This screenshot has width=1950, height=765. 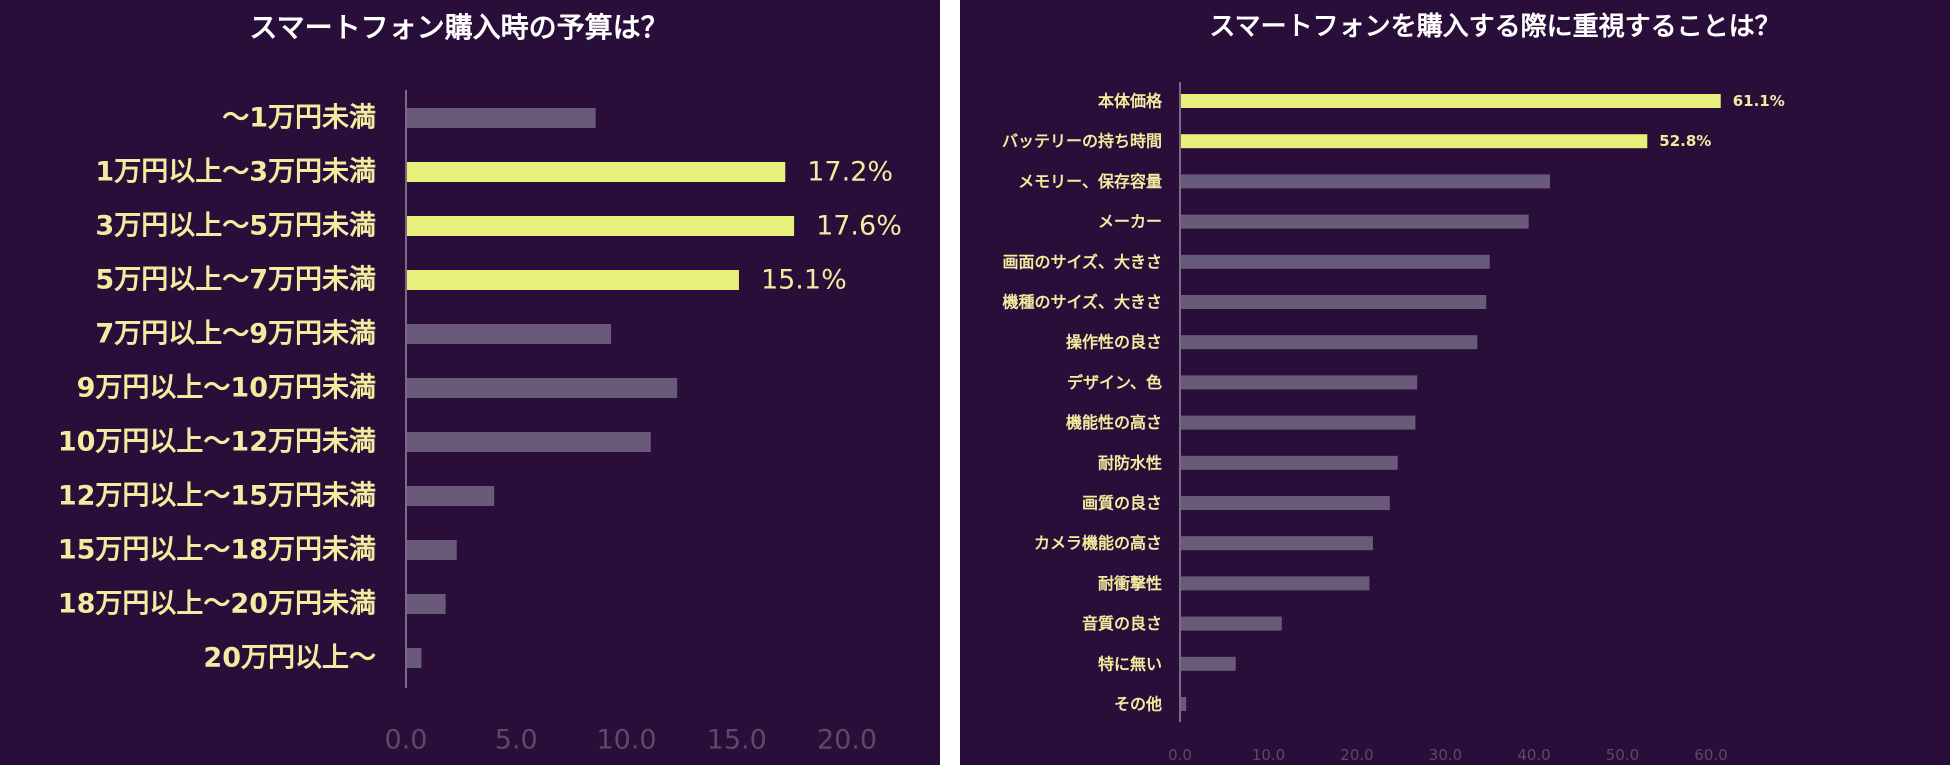 I want to click on x-tick-label-3: 30.0, so click(x=1445, y=755).